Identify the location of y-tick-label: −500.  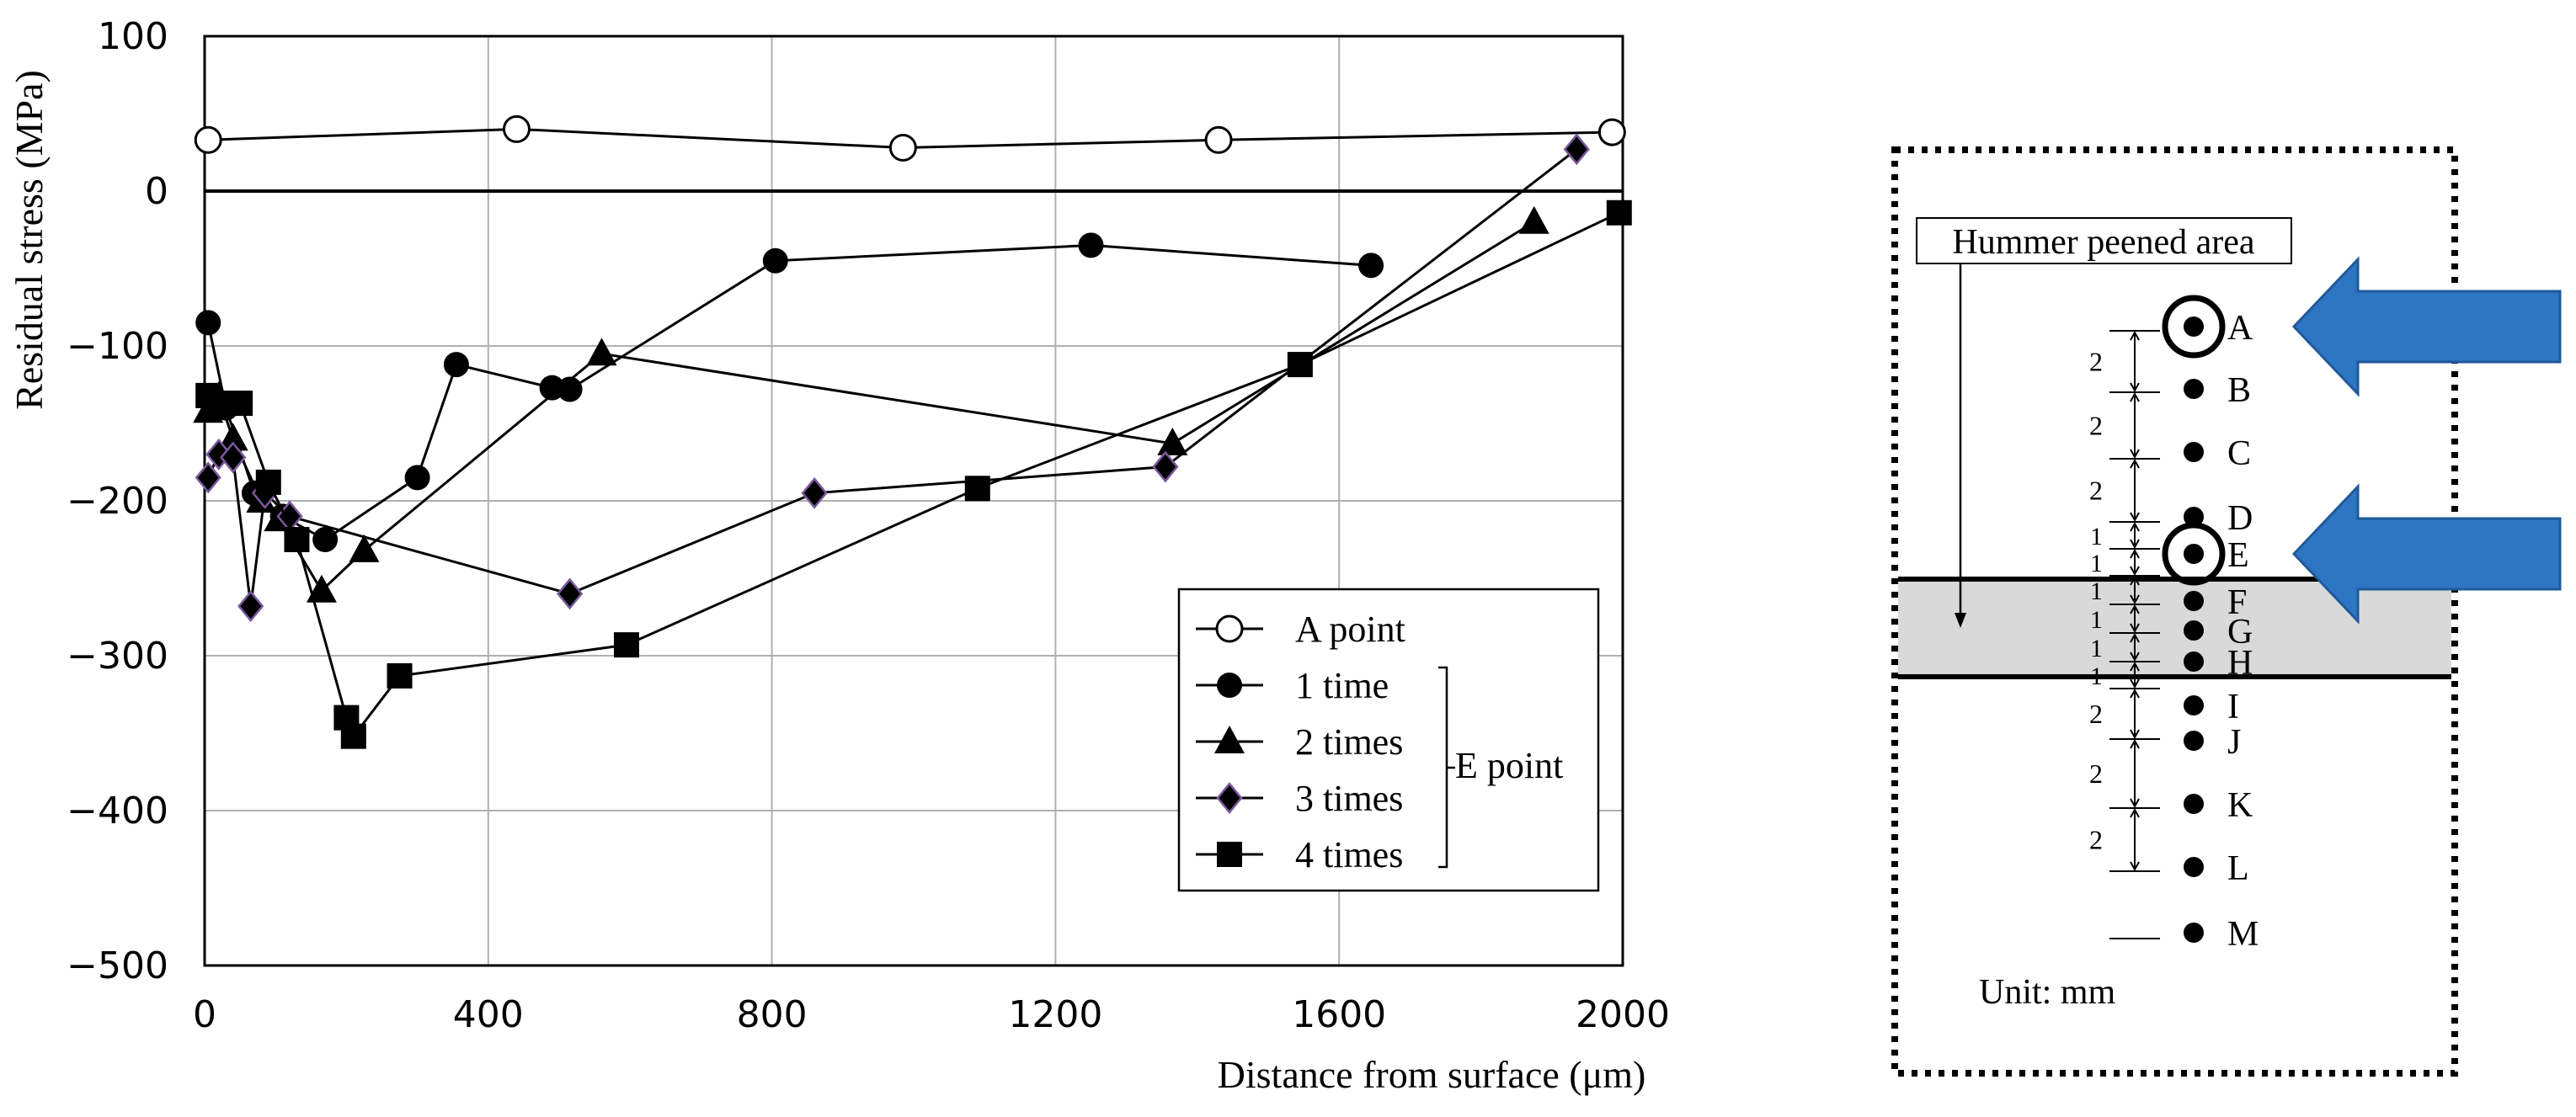
(117, 965).